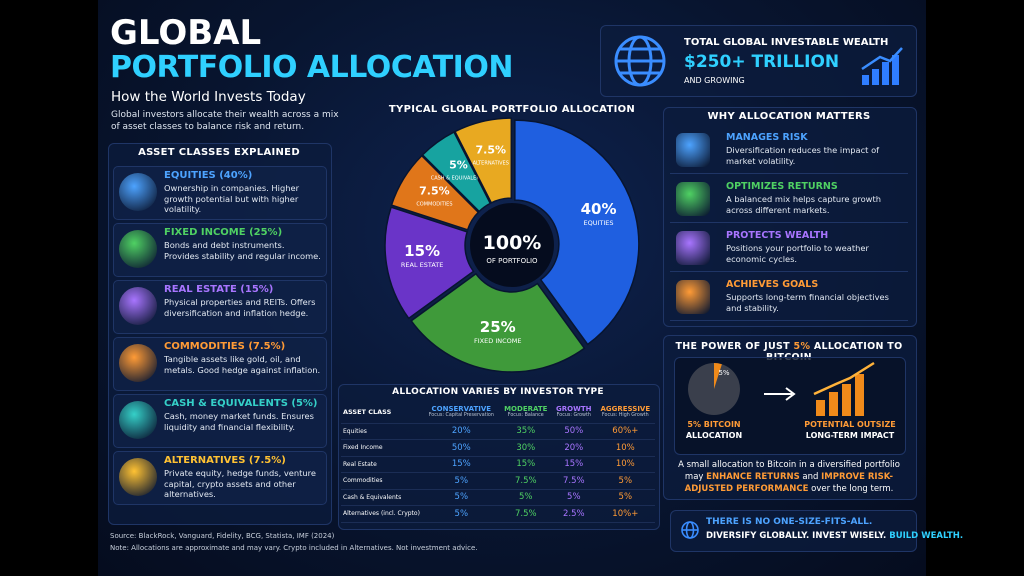  Describe the element at coordinates (882, 66) in the screenshot. I see `growth-icon` at that location.